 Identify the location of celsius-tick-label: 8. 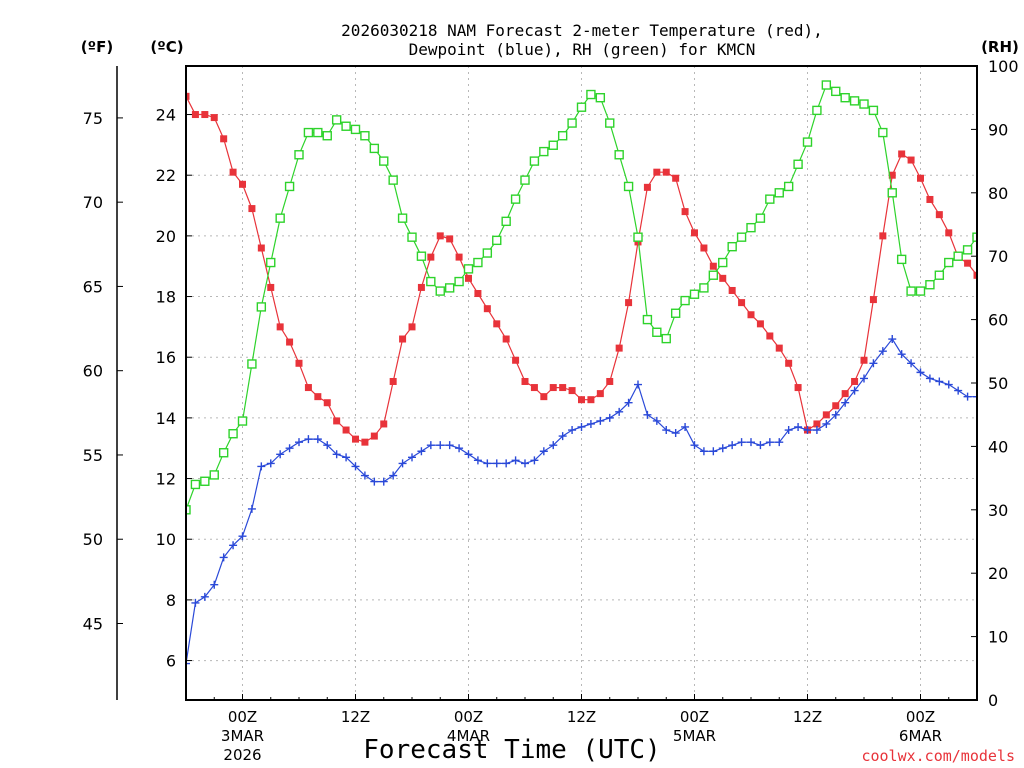
(171, 600).